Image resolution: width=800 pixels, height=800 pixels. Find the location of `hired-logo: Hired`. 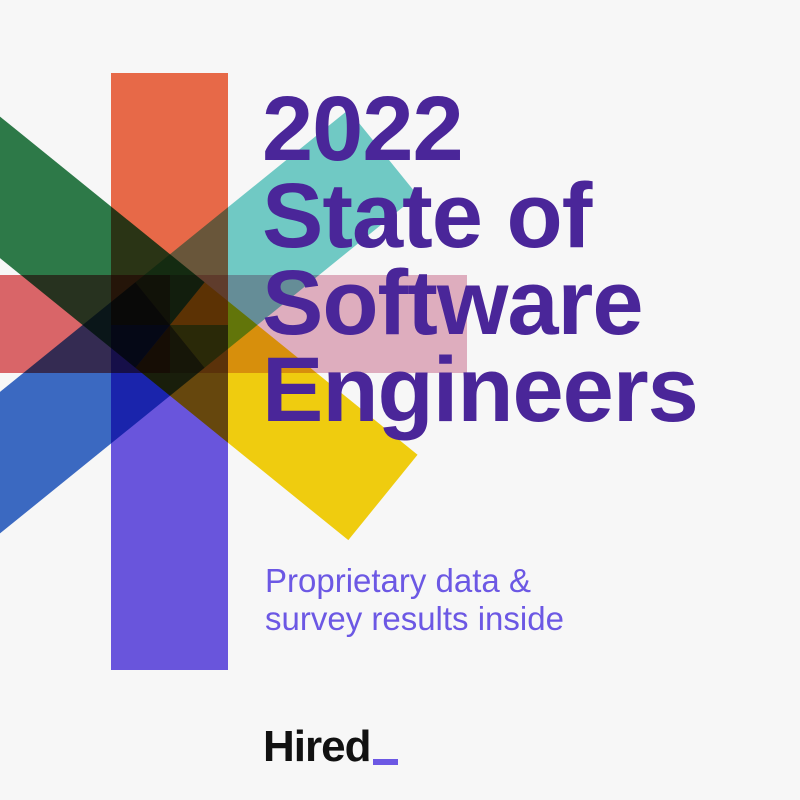

hired-logo: Hired is located at coordinates (331, 747).